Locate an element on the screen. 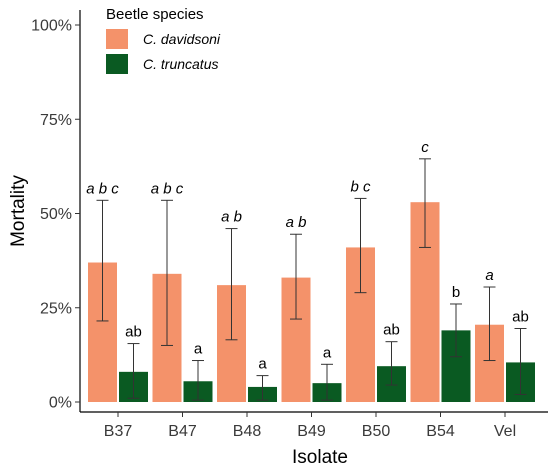 This screenshot has width=550, height=469. legend-label-truncatus: C. truncatus is located at coordinates (180, 64).